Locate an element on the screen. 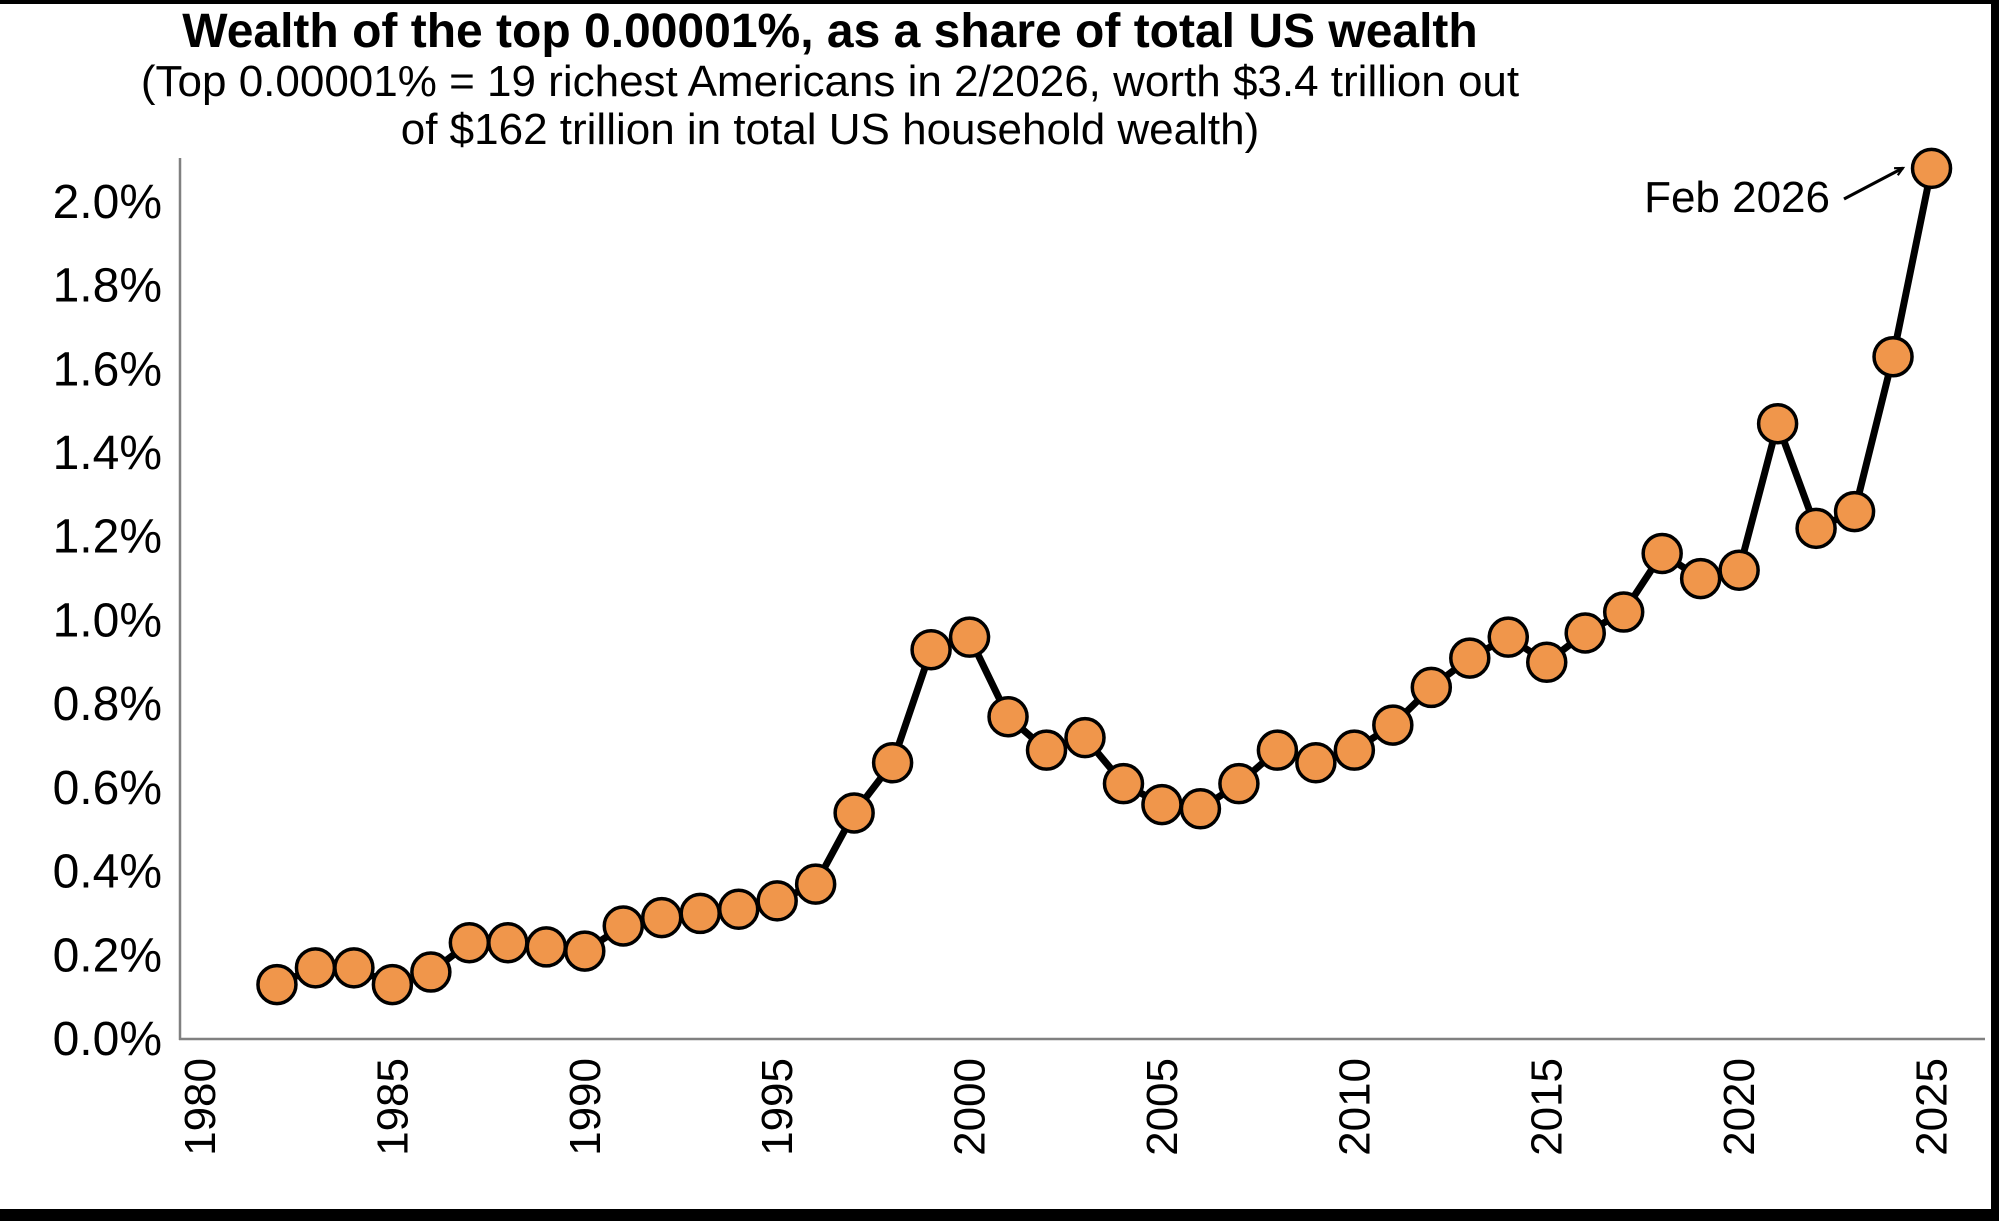 The image size is (1999, 1221). data-point-1994 is located at coordinates (738, 909).